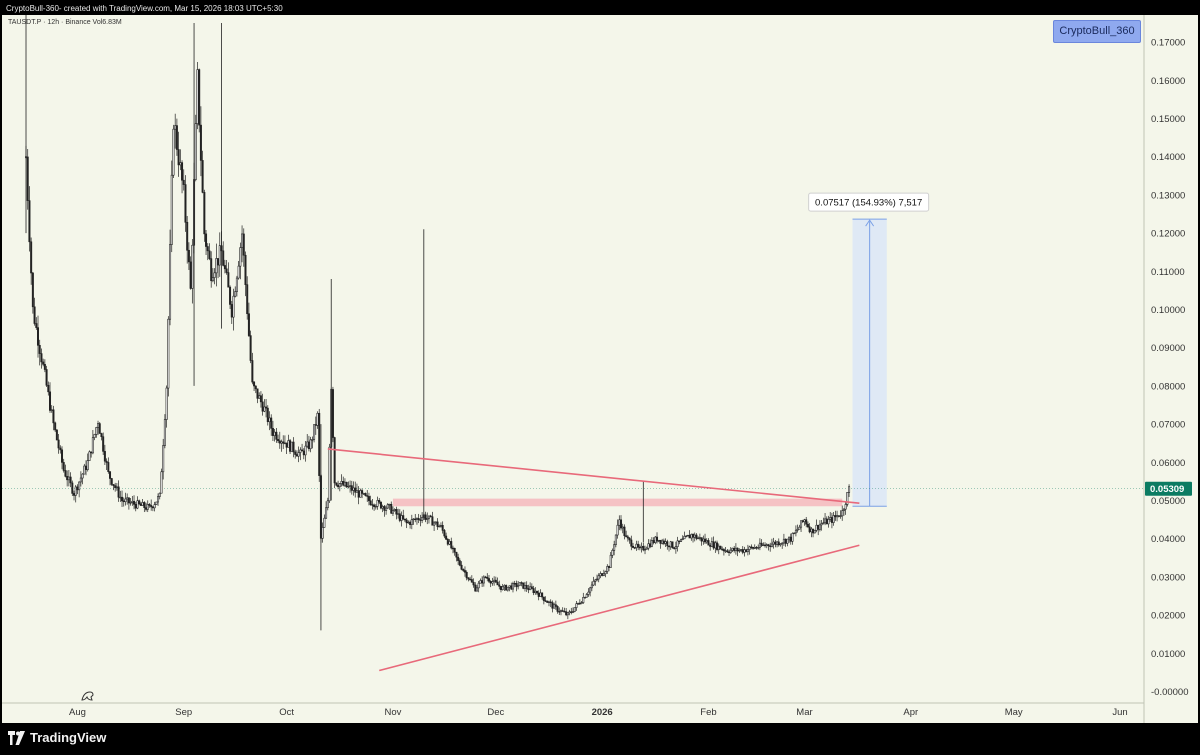  What do you see at coordinates (1168, 272) in the screenshot?
I see `price-tick-label: 0.11000` at bounding box center [1168, 272].